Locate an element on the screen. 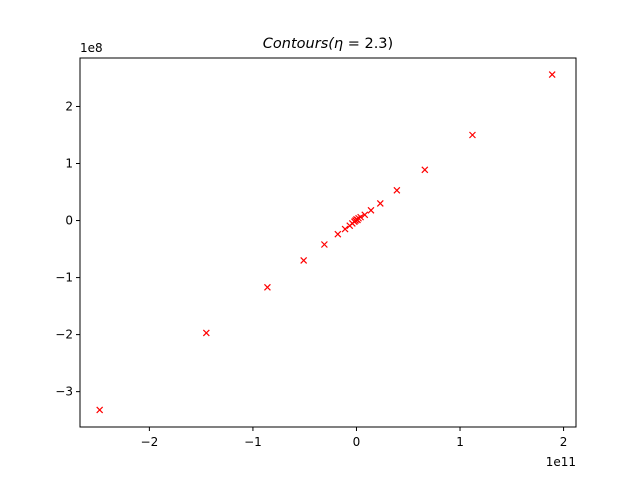 Image resolution: width=640 pixels, height=480 pixels. chart-title: Contours(η = 2.3) is located at coordinates (328, 44).